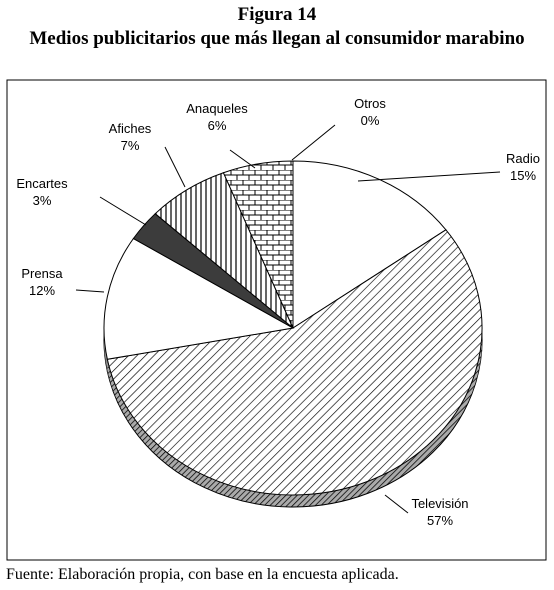  What do you see at coordinates (523, 158) in the screenshot?
I see `slice-label: Radio` at bounding box center [523, 158].